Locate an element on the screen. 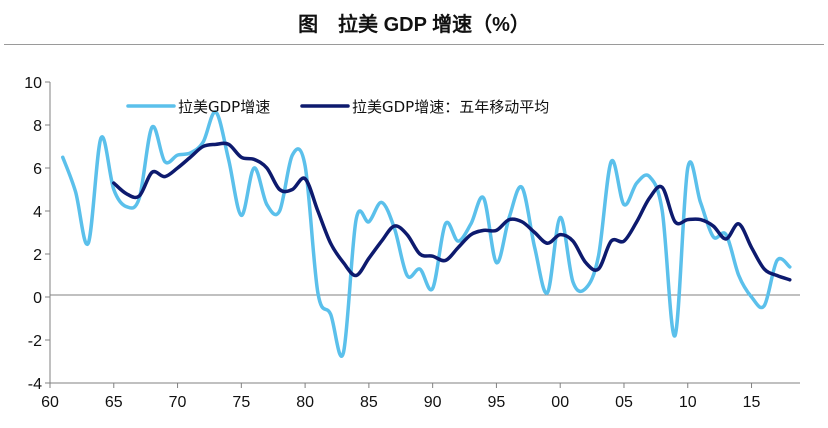 The height and width of the screenshot is (428, 828). y-tick-label: -4 is located at coordinates (35, 384).